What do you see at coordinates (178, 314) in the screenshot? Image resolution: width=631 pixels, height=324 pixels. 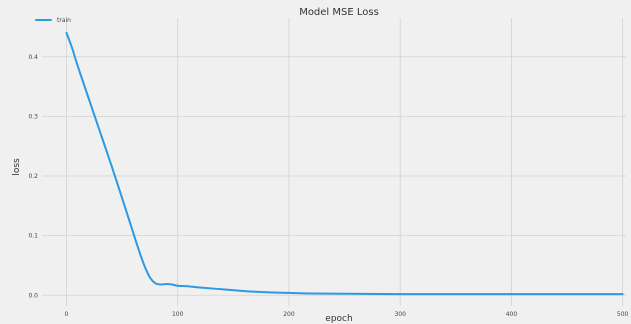 I see `x-tick-label: 100` at bounding box center [178, 314].